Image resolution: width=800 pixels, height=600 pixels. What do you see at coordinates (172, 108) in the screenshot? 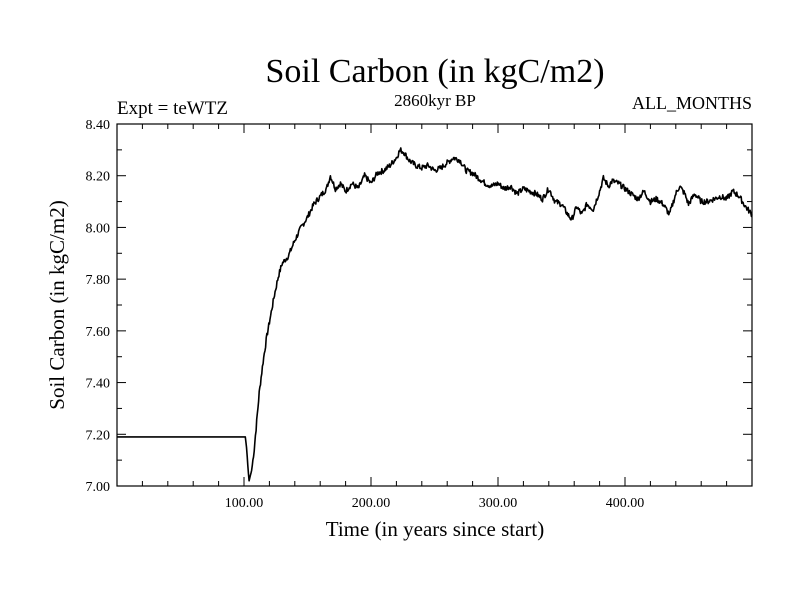
I see `experiment-label: Expt = teWTZ` at bounding box center [172, 108].